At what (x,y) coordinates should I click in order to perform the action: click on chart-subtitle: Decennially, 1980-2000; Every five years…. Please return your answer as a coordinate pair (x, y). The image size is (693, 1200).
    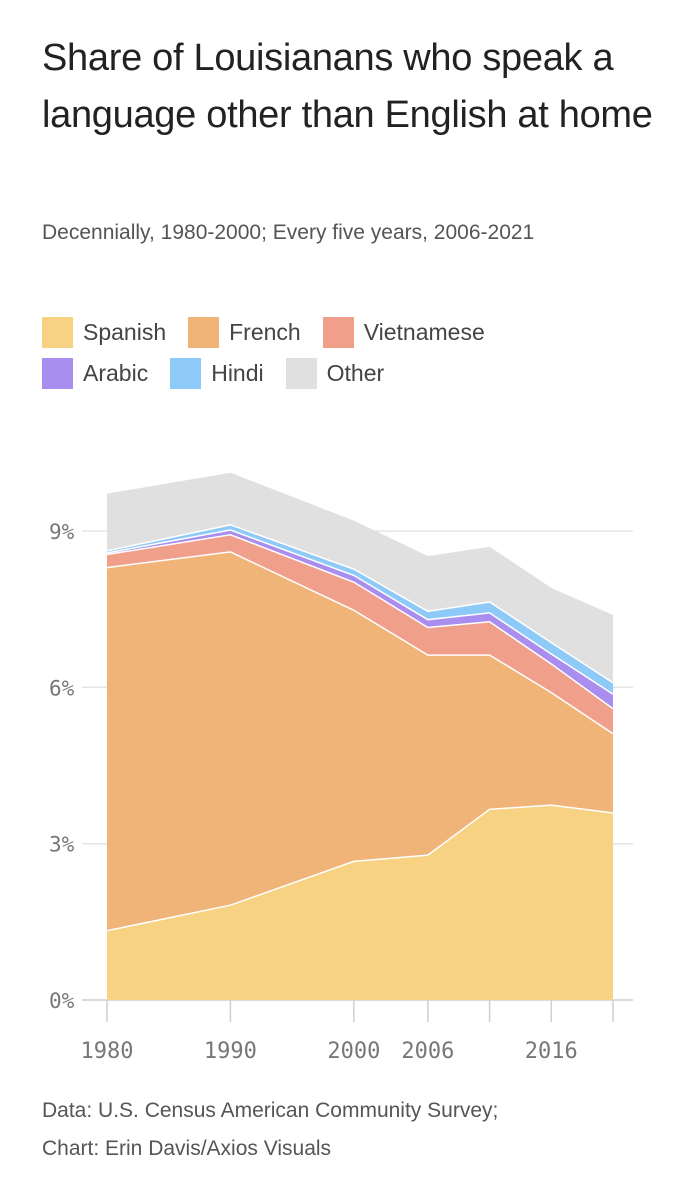
    Looking at the image, I should click on (288, 232).